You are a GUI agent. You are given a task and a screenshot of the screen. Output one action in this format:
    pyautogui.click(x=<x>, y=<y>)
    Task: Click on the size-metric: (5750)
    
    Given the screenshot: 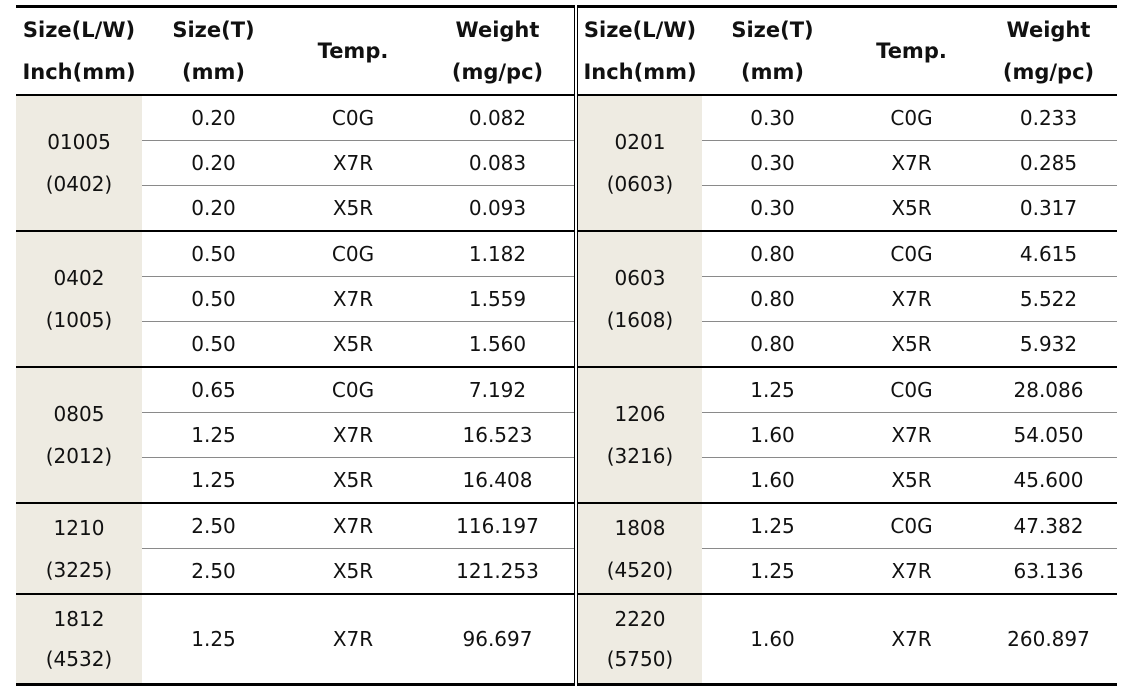 What is the action you would take?
    pyautogui.click(x=640, y=659)
    